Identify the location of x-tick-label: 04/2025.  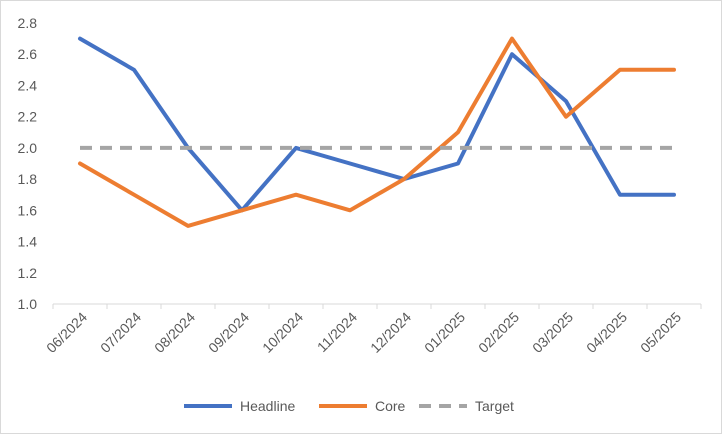
(606, 332).